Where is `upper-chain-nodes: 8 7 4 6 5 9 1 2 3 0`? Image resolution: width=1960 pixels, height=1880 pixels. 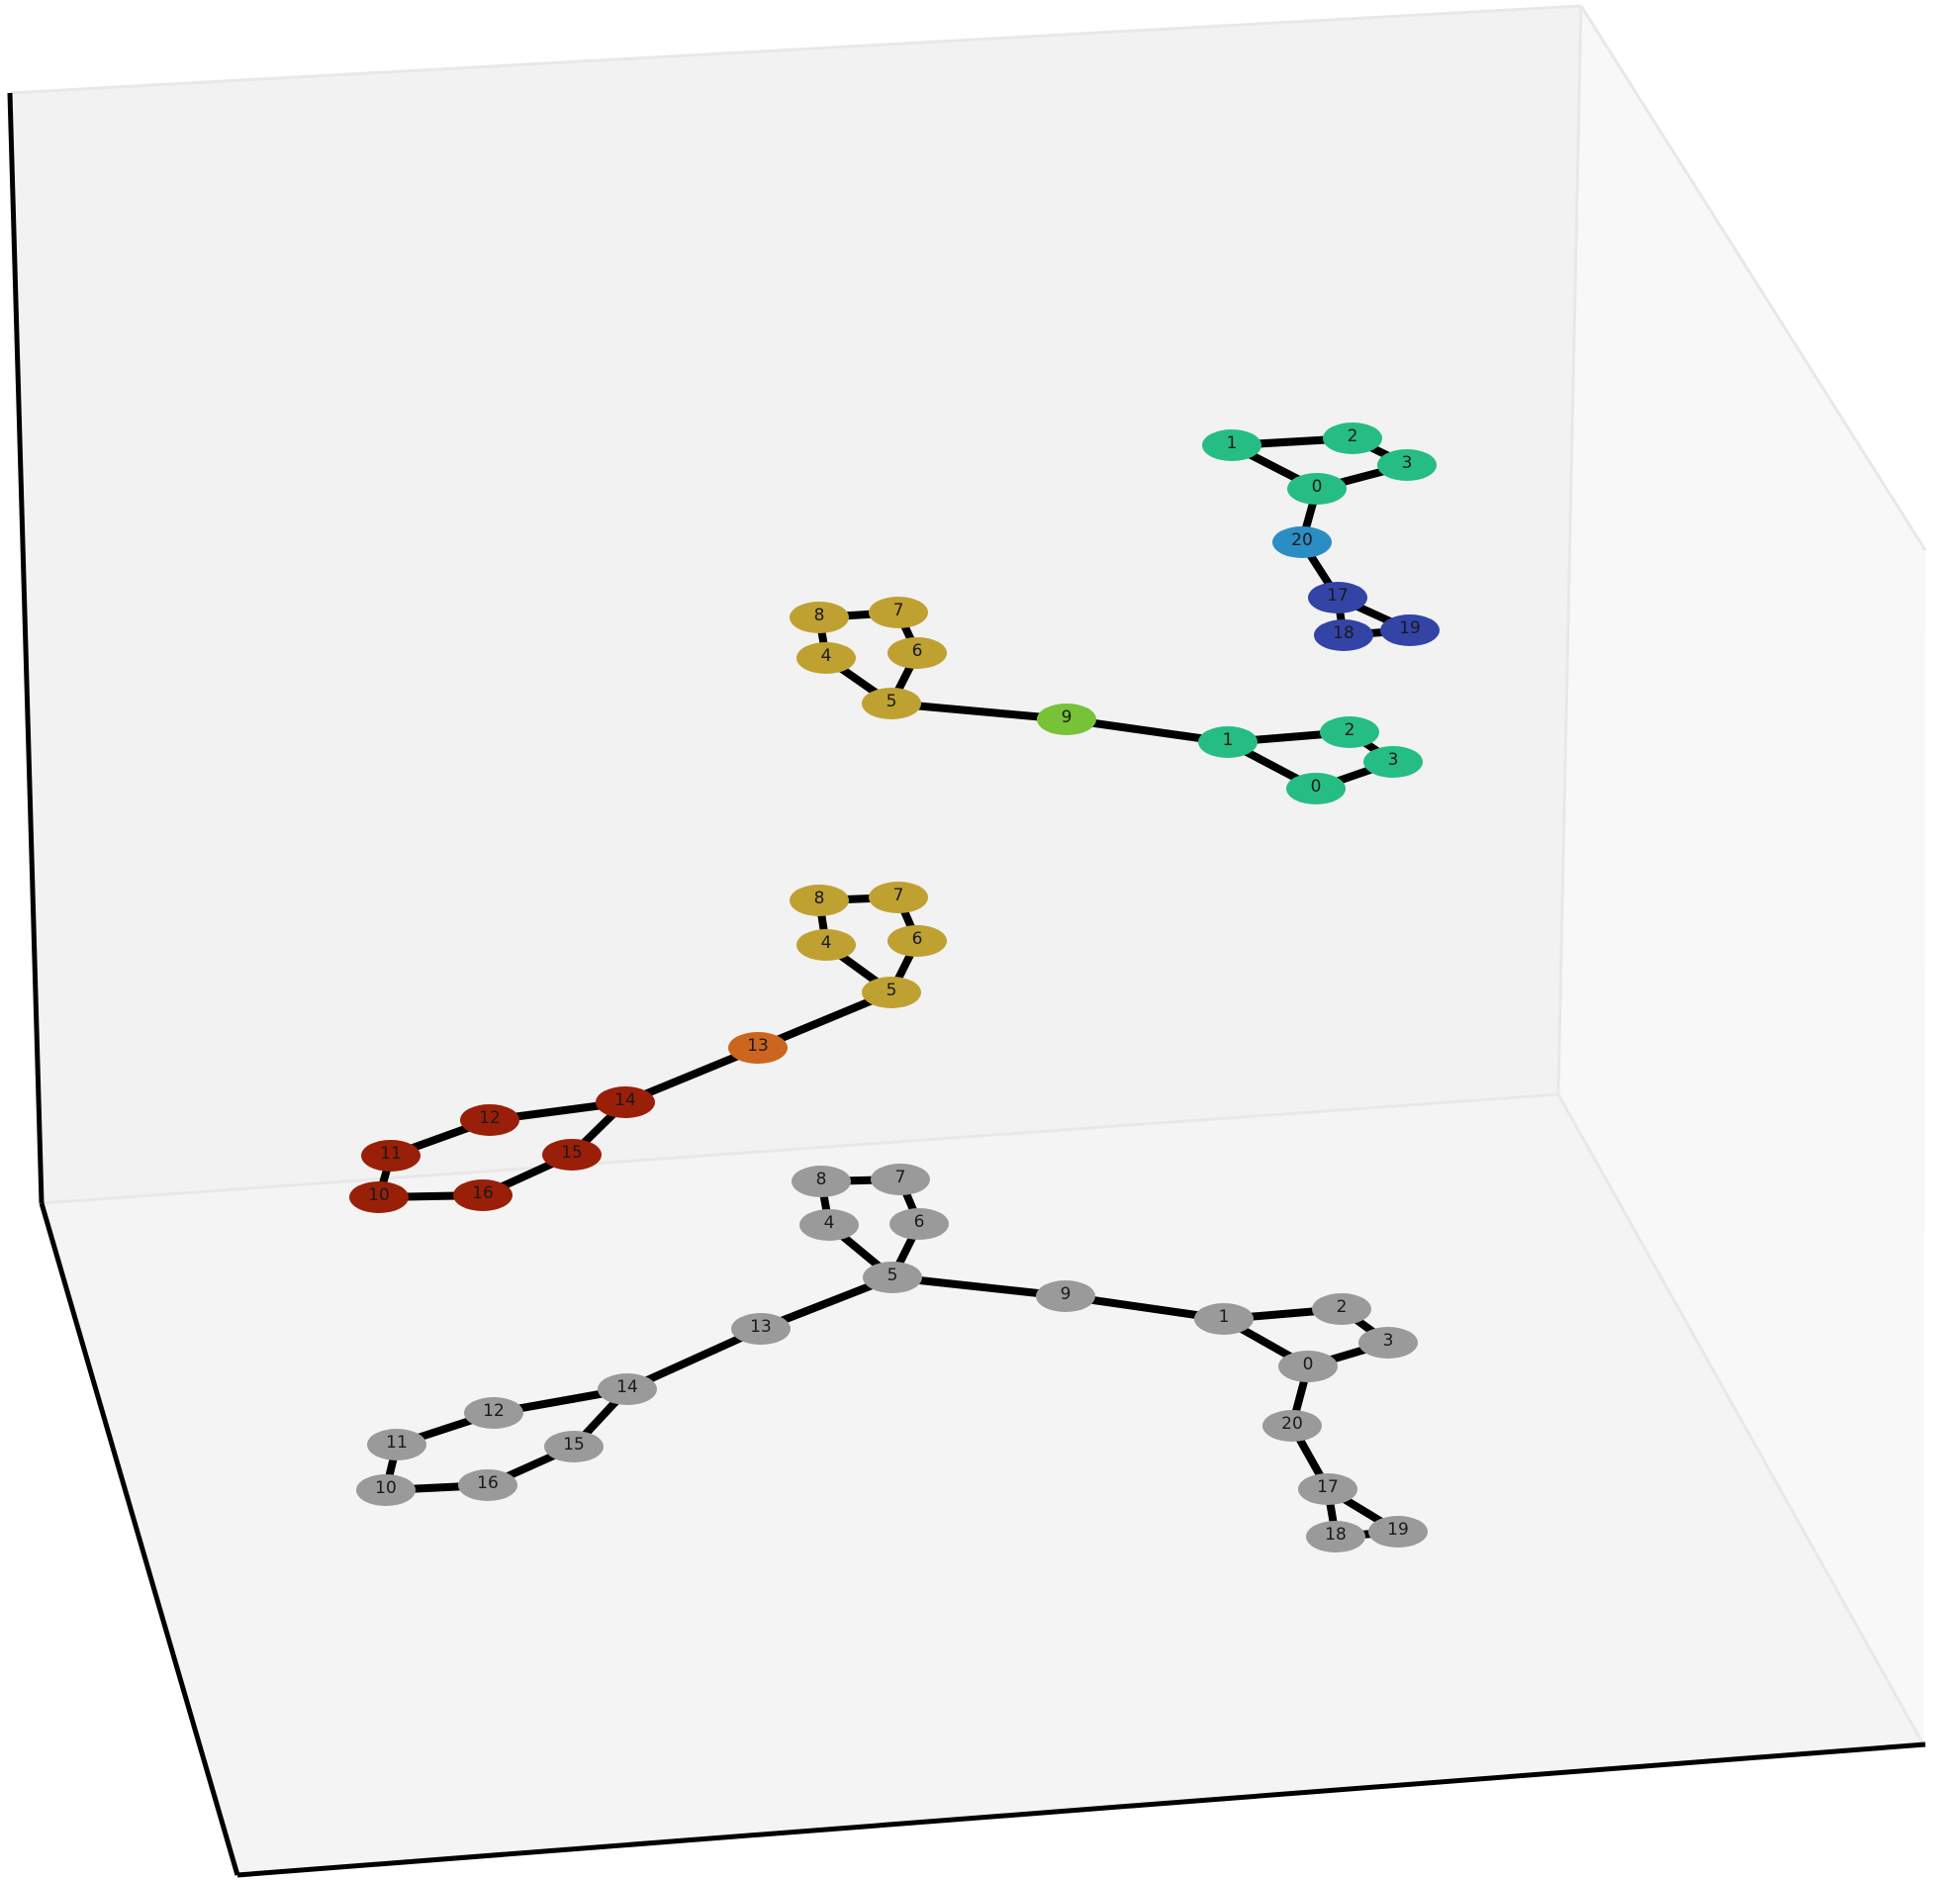 upper-chain-nodes: 8 7 4 6 5 9 1 2 3 0 is located at coordinates (1106, 701).